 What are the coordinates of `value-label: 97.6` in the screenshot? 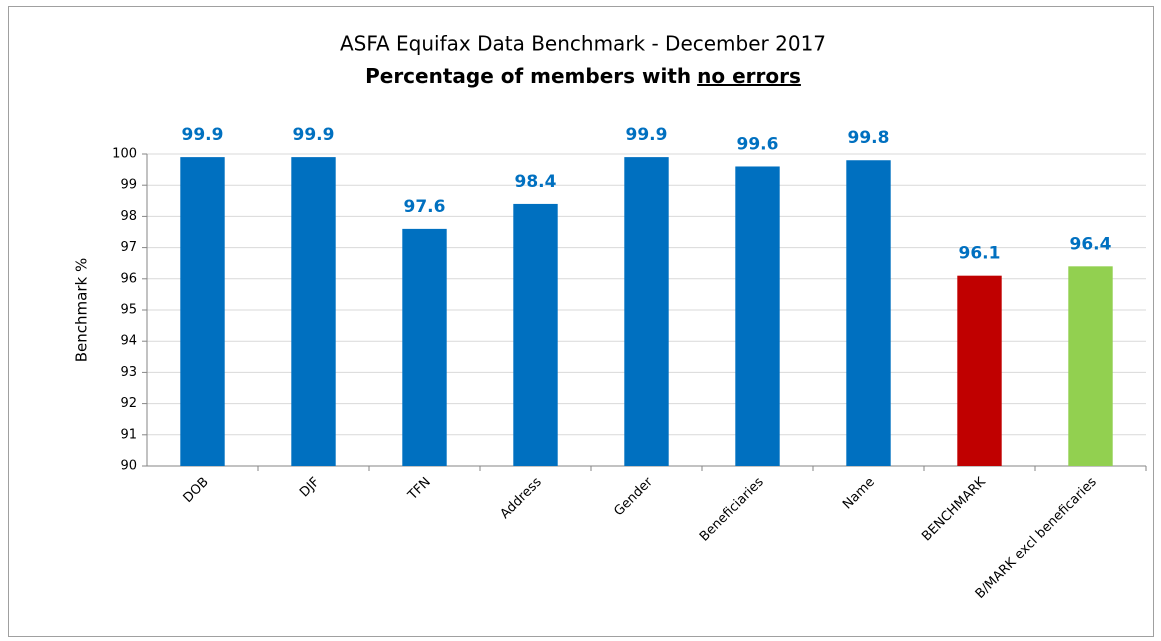 It's located at (425, 207).